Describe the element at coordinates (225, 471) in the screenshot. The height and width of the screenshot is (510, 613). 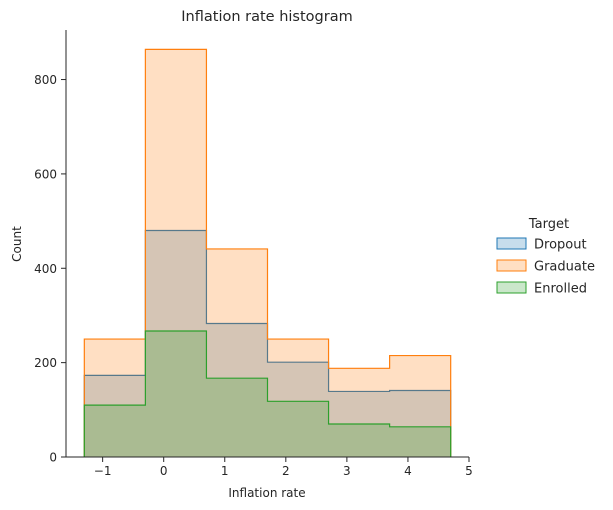
I see `x-tick-label: 1` at that location.